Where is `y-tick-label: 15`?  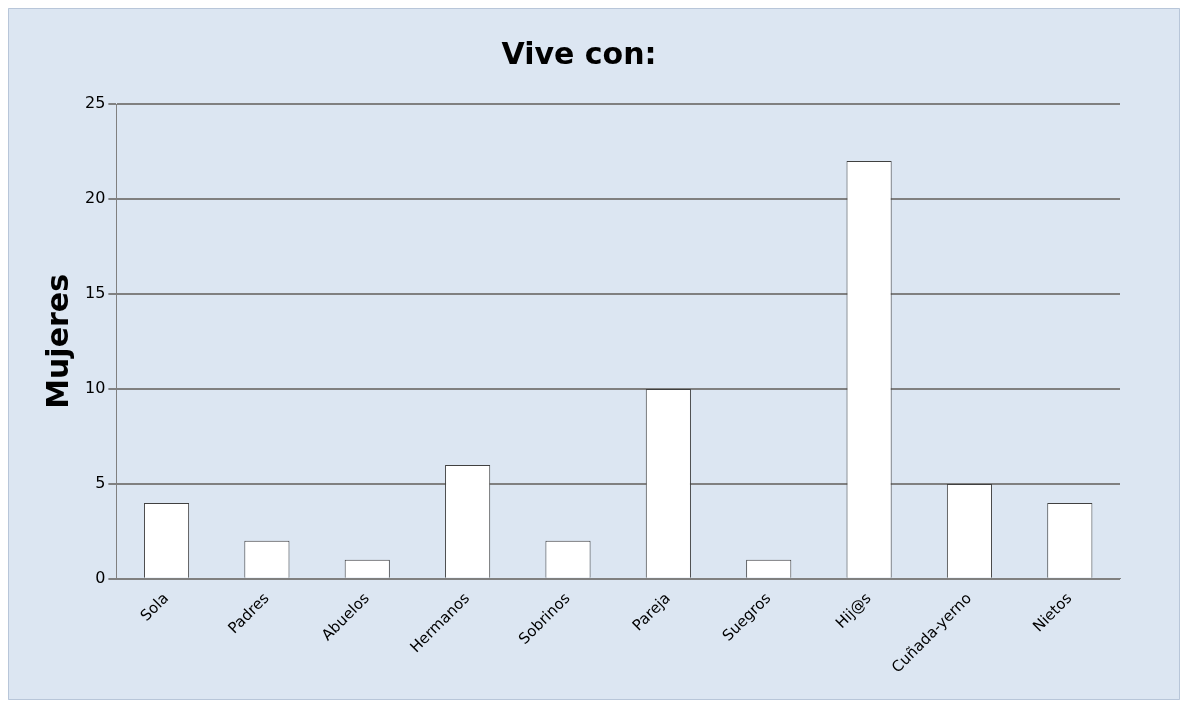
y-tick-label: 15 is located at coordinates (95, 293).